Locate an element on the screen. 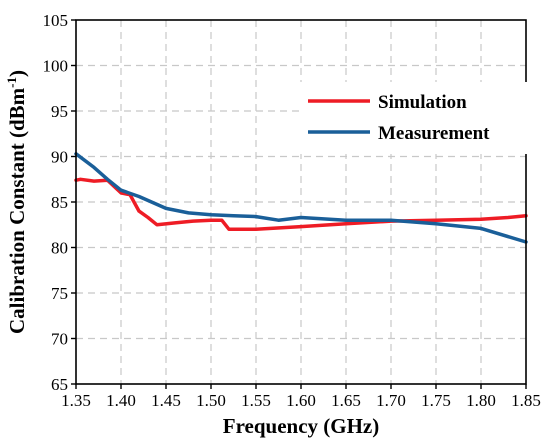  x-tick-label: 1.65 is located at coordinates (346, 400).